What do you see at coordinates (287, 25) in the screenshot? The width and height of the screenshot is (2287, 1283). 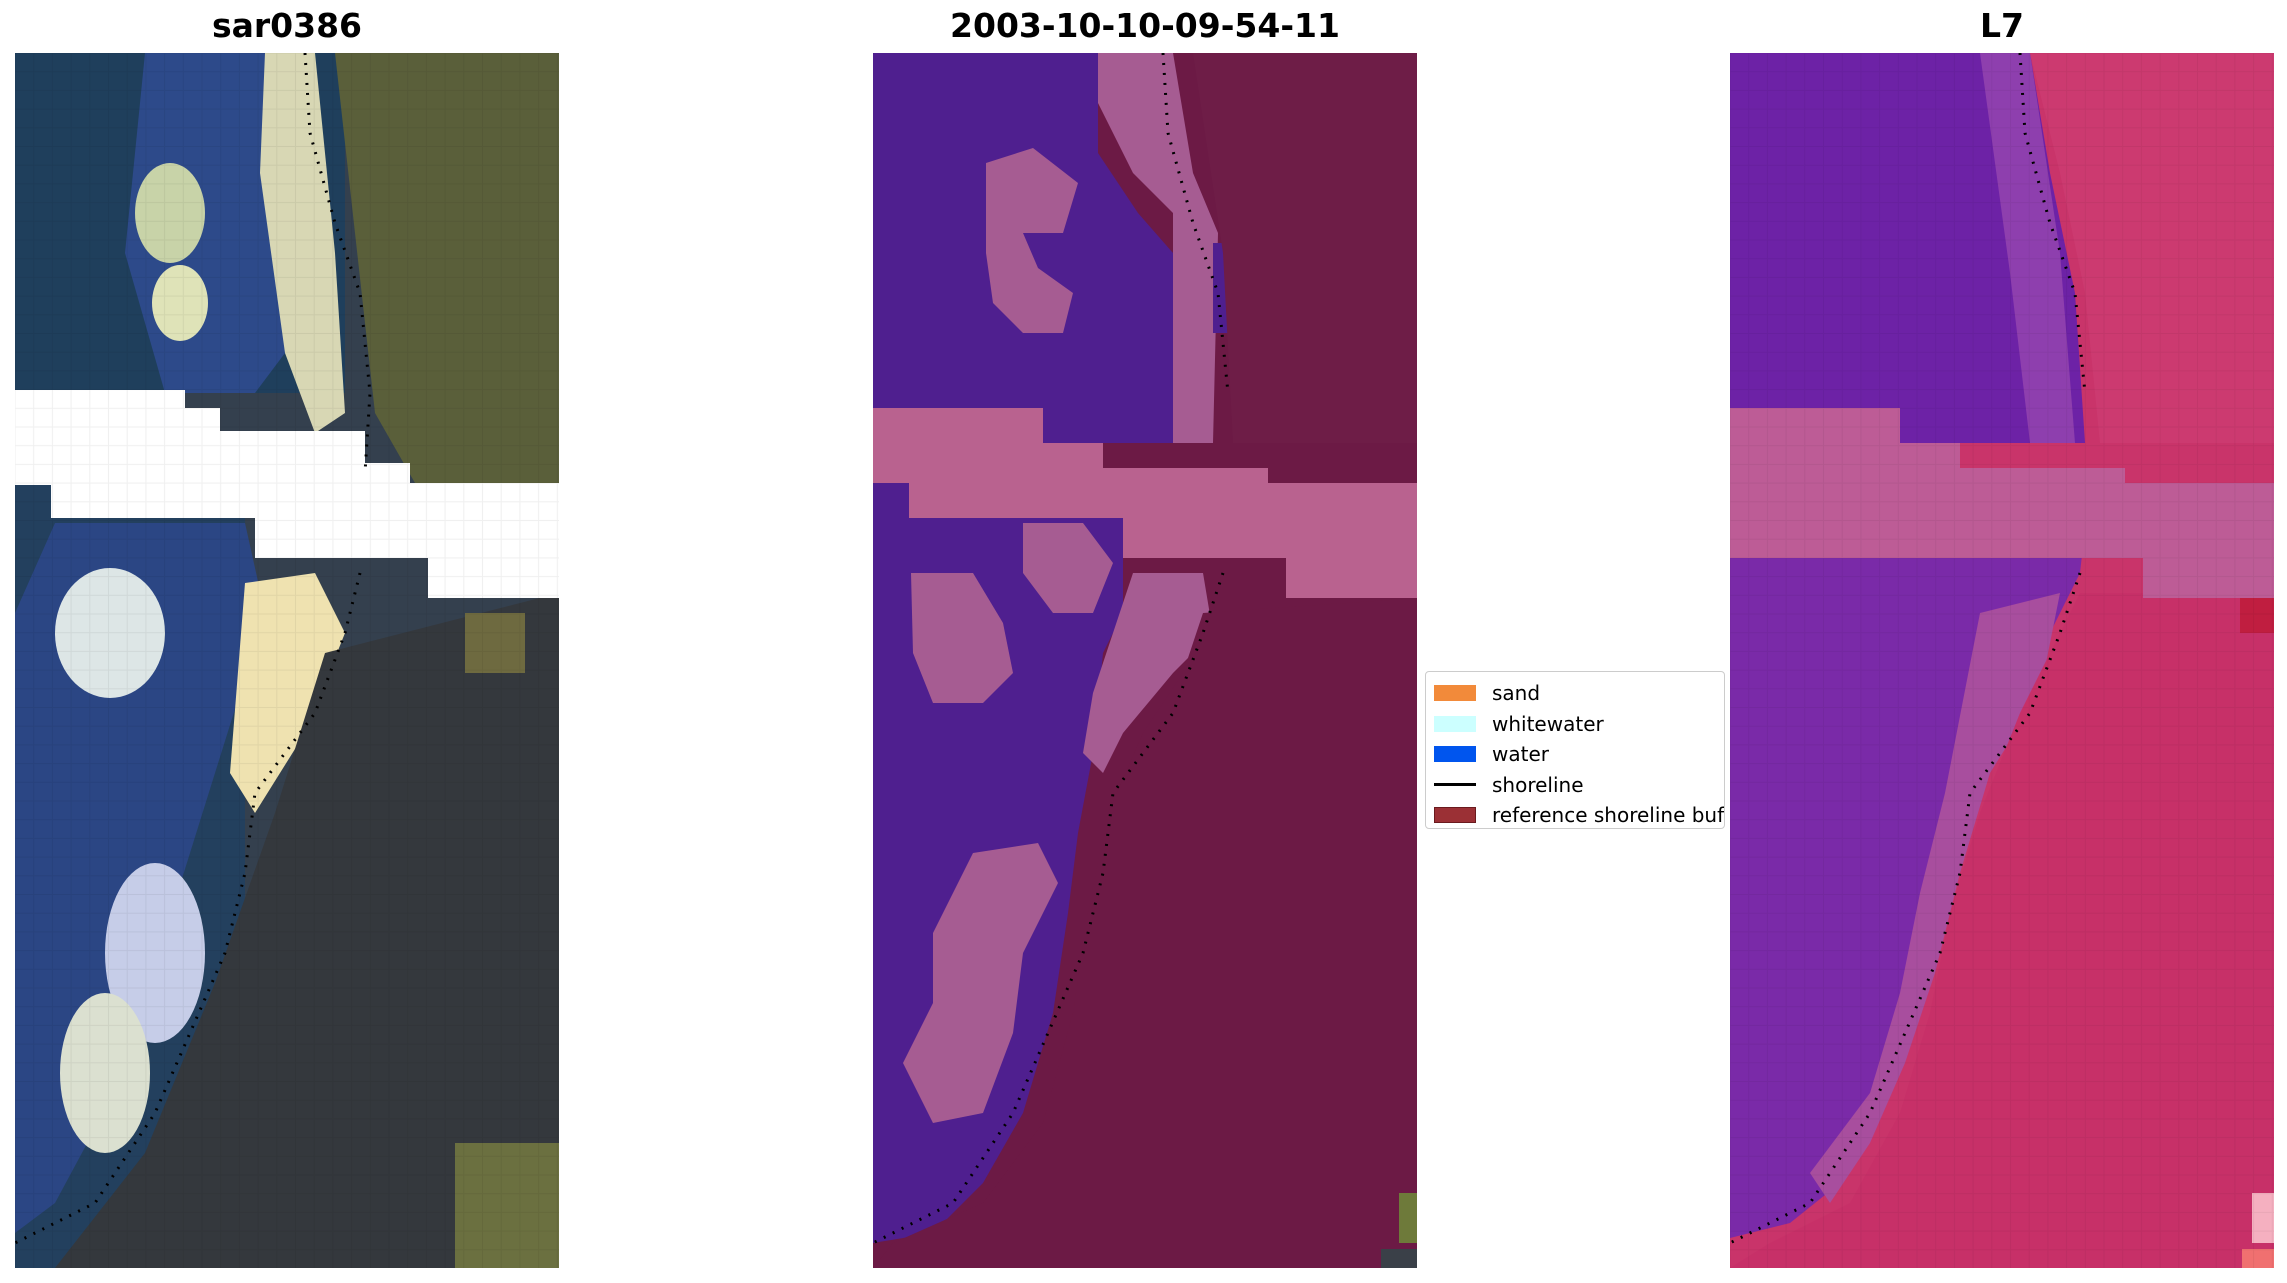 I see `panel-title-rgb: sar0386` at bounding box center [287, 25].